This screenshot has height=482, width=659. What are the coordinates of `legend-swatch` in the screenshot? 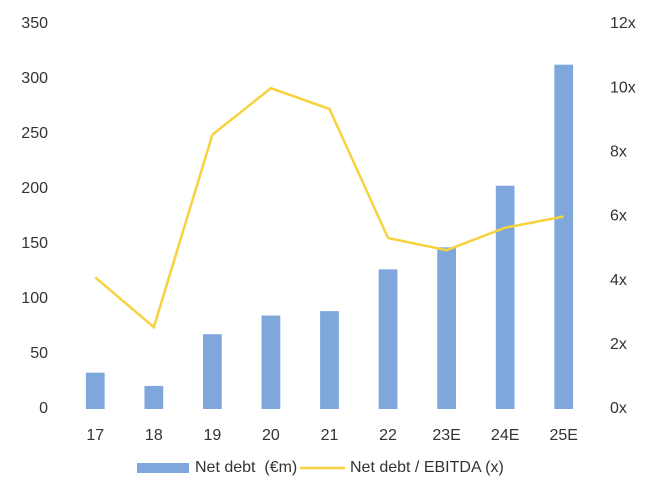 It's located at (163, 468).